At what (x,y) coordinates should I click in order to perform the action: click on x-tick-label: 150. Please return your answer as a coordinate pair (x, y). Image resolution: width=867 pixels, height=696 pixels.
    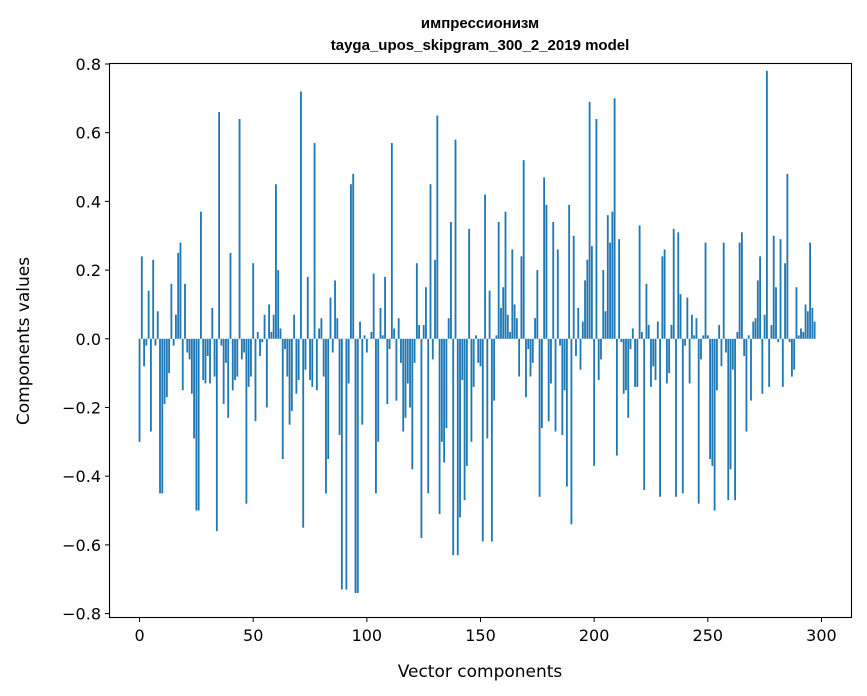
    Looking at the image, I should click on (480, 635).